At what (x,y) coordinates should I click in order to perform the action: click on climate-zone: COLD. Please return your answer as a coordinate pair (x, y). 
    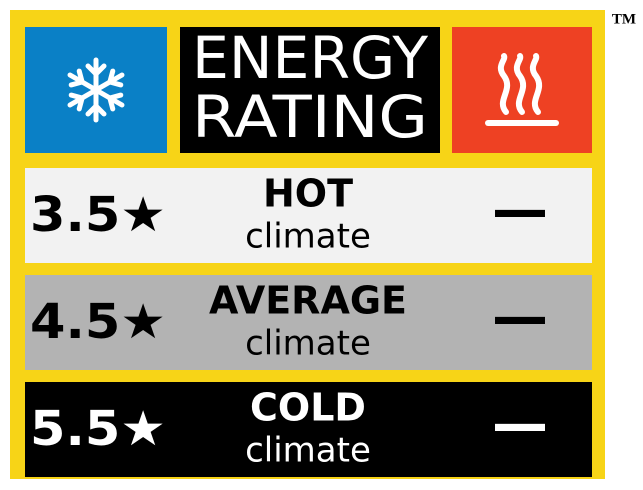
    Looking at the image, I should click on (308, 408).